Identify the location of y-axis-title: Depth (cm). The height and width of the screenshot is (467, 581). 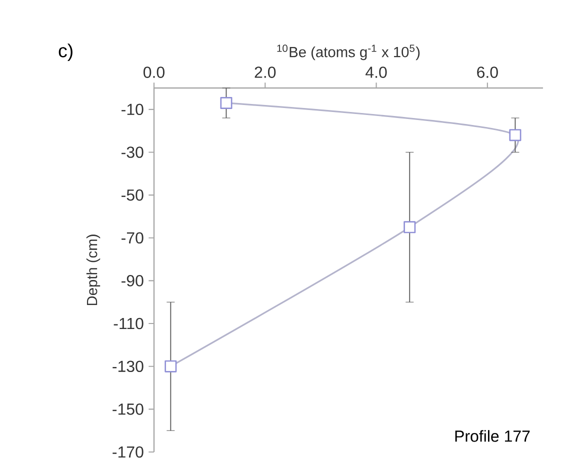
(93, 270).